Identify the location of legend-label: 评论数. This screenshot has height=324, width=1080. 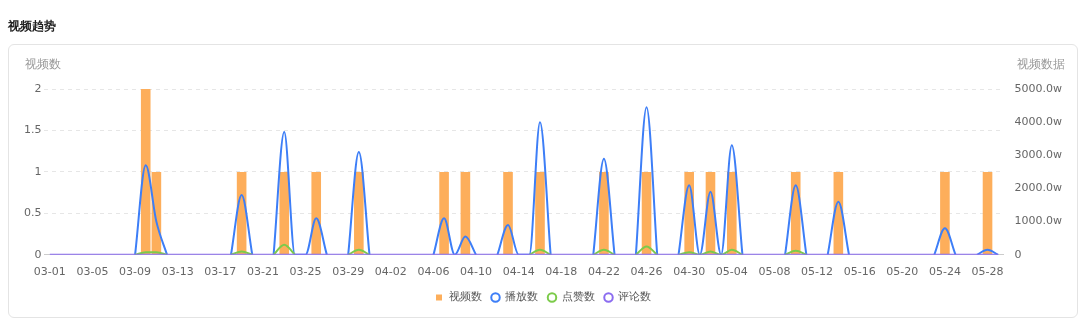
(634, 297).